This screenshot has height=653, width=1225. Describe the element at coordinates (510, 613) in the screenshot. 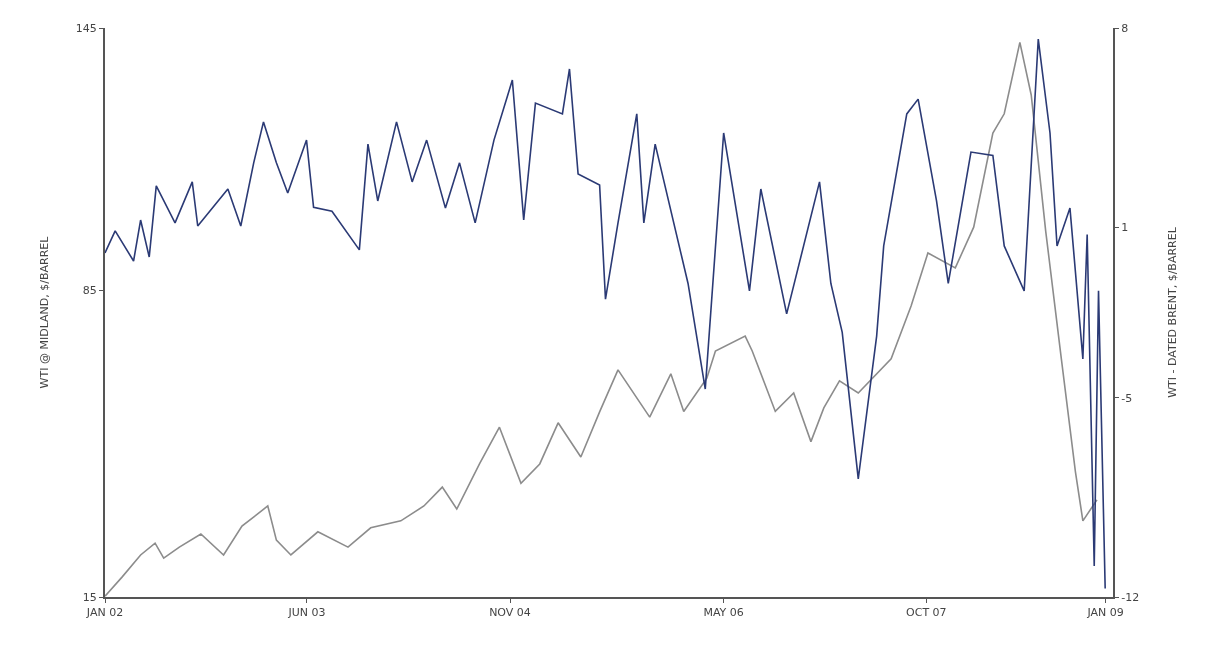

I see `x-tick-label: NOV 04` at that location.